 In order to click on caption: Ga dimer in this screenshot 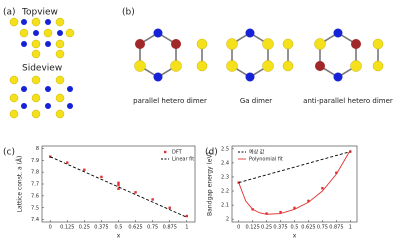, I will do `click(256, 101)`.